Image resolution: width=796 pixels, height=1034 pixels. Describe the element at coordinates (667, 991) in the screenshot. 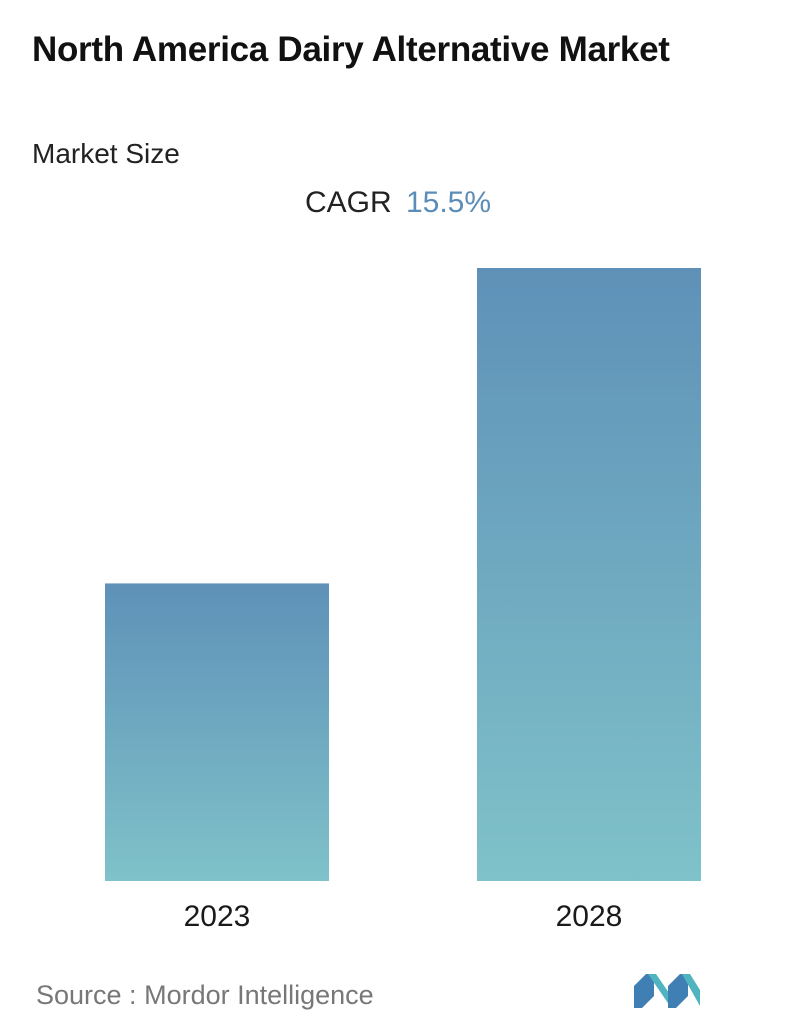

I see `mordor-intelligence-logo-icon` at that location.